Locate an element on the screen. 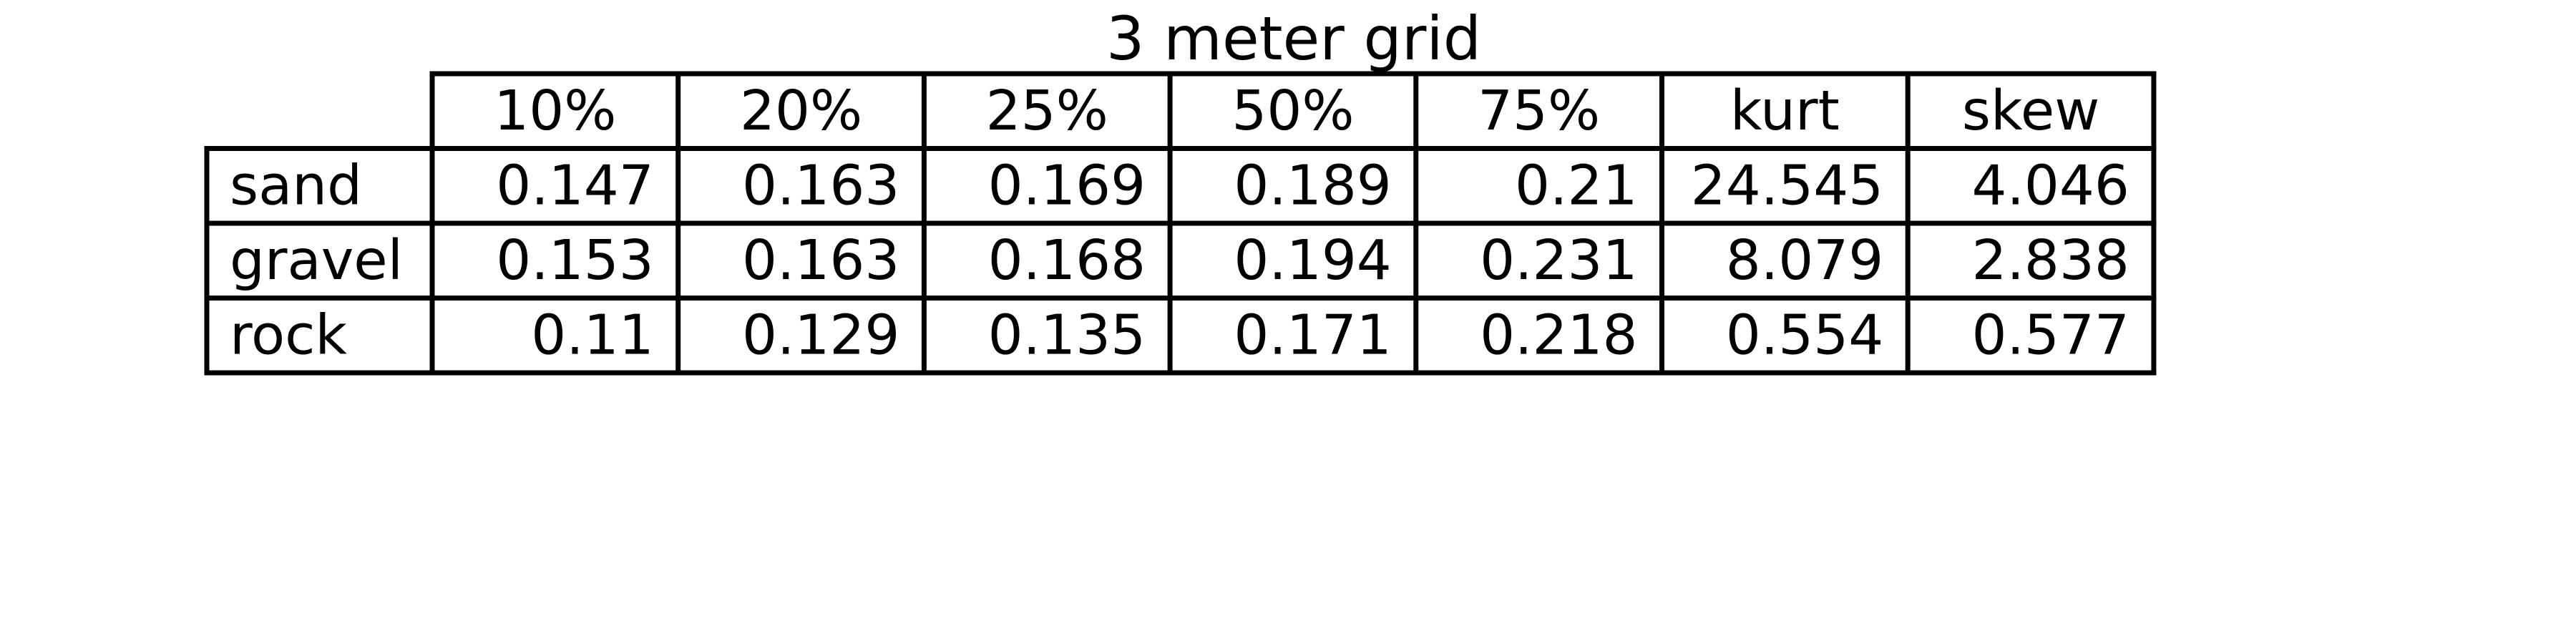 This screenshot has width=2576, height=644. table-cell-value: 0.169 is located at coordinates (1067, 186).